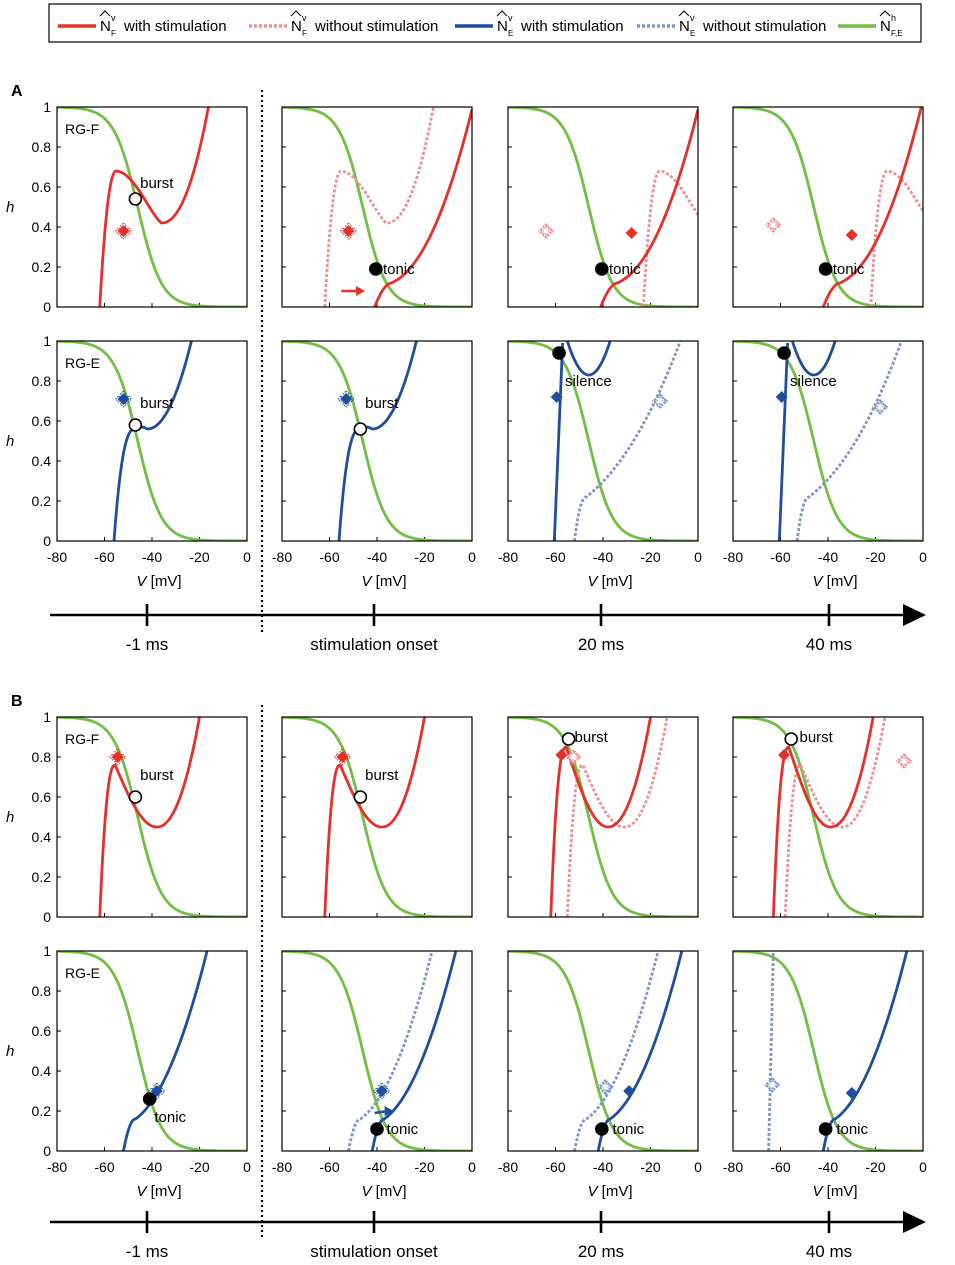 Image resolution: width=955 pixels, height=1265 pixels. I want to click on plot-A-RG-F-1: tonic, so click(377, 207).